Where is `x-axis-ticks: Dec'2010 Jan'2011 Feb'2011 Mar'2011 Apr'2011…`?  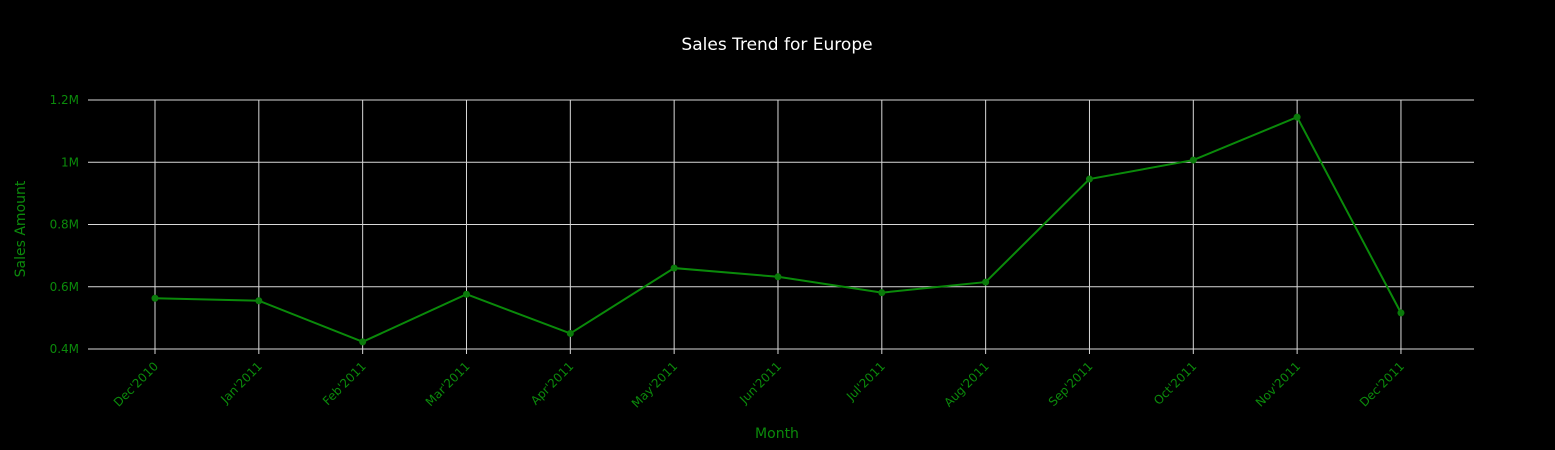 x-axis-ticks: Dec'2010 Jan'2011 Feb'2011 Mar'2011 Apr'2011… is located at coordinates (759, 384).